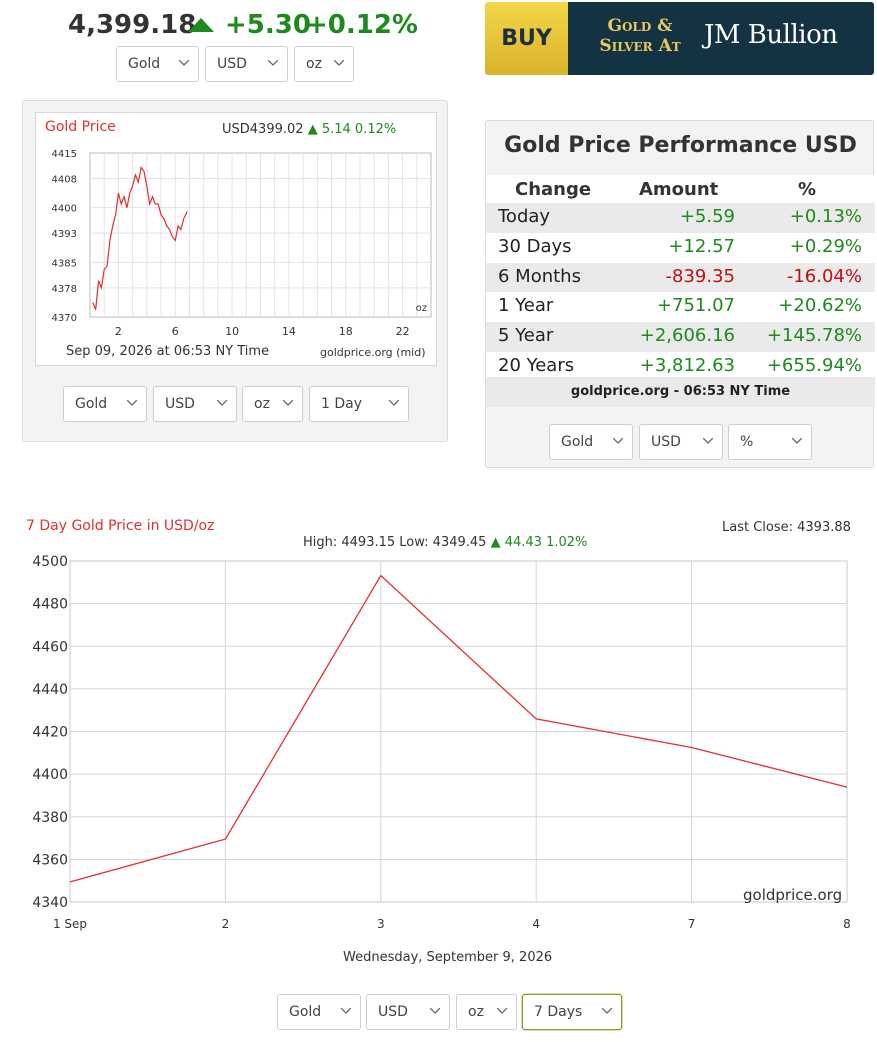 This screenshot has height=1042, width=877. What do you see at coordinates (700, 276) in the screenshot?
I see `performance-row-amount: -839.35` at bounding box center [700, 276].